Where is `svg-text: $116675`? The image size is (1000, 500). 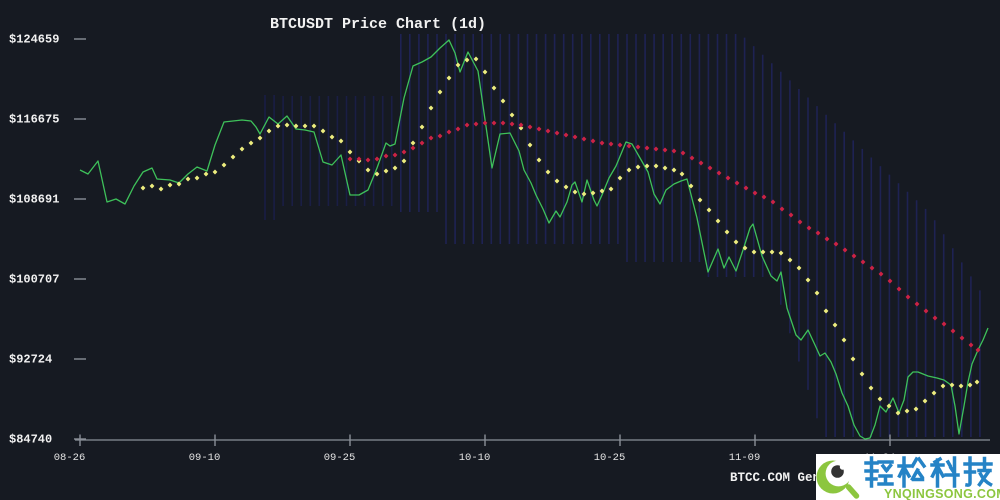 svg-text: $116675 is located at coordinates (34, 120).